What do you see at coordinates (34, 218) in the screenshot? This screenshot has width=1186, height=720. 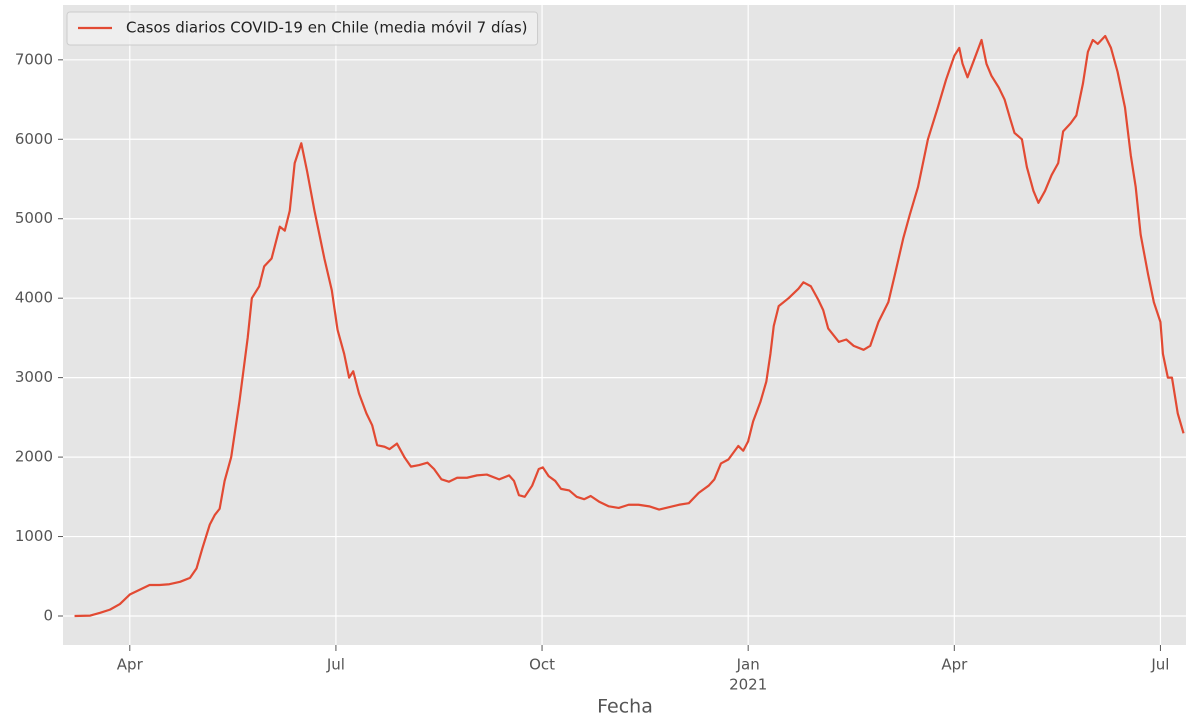 I see `y-tick-label: 5000` at bounding box center [34, 218].